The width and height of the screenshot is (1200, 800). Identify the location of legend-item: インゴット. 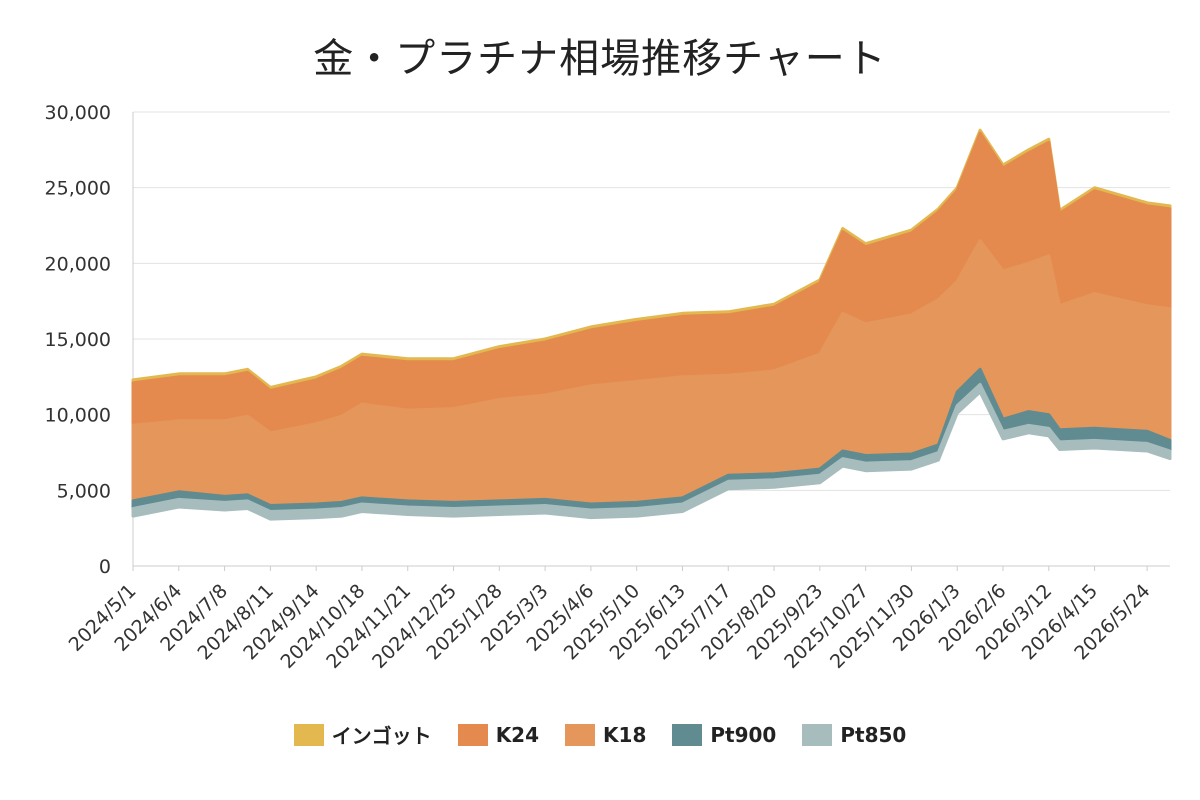
(362, 734).